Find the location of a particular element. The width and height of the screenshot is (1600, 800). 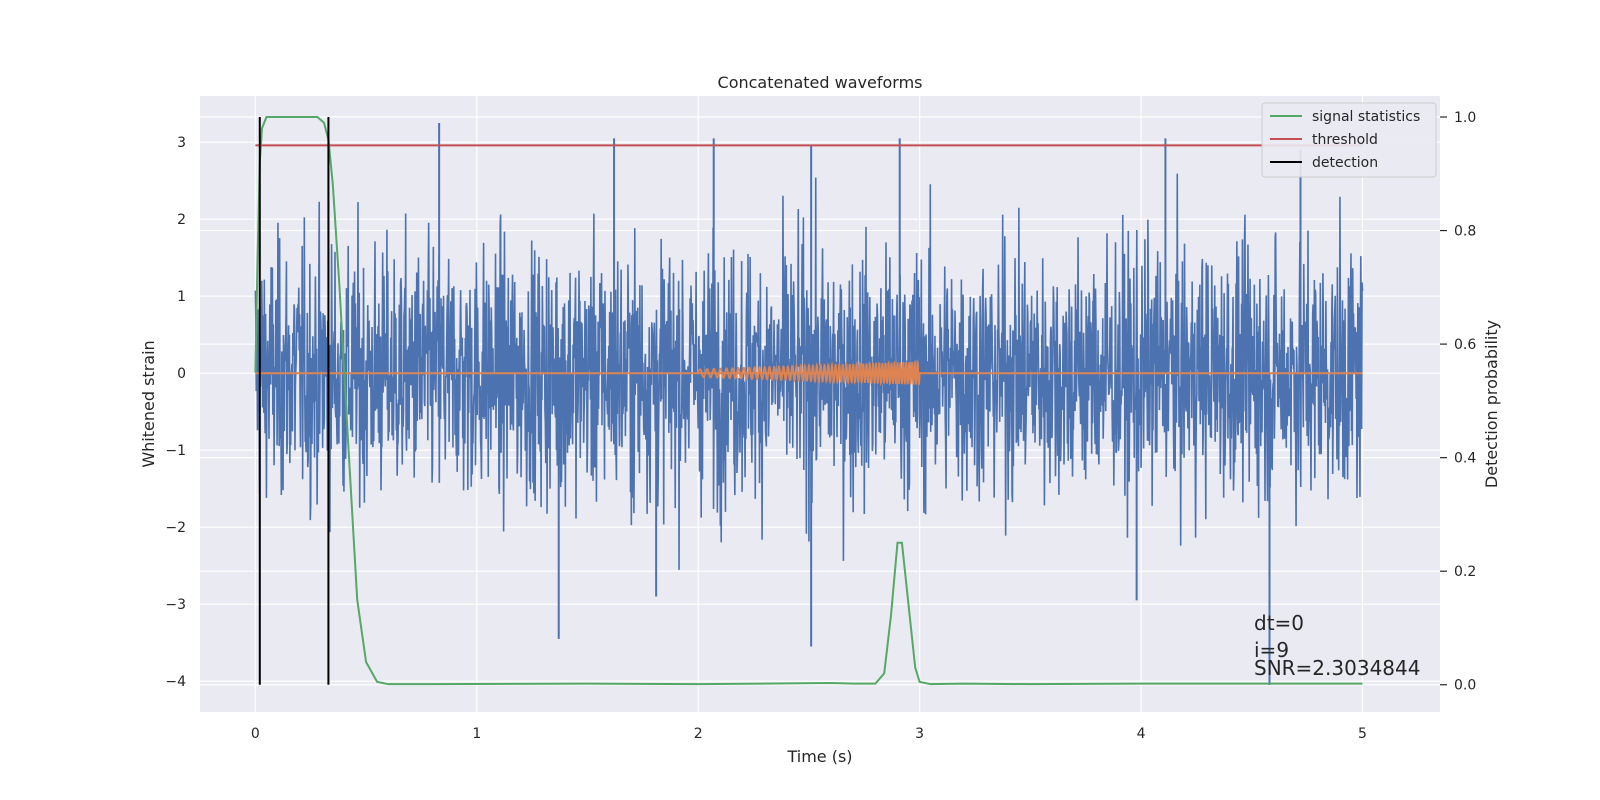

x-tick-label-5: 5 is located at coordinates (1362, 734).